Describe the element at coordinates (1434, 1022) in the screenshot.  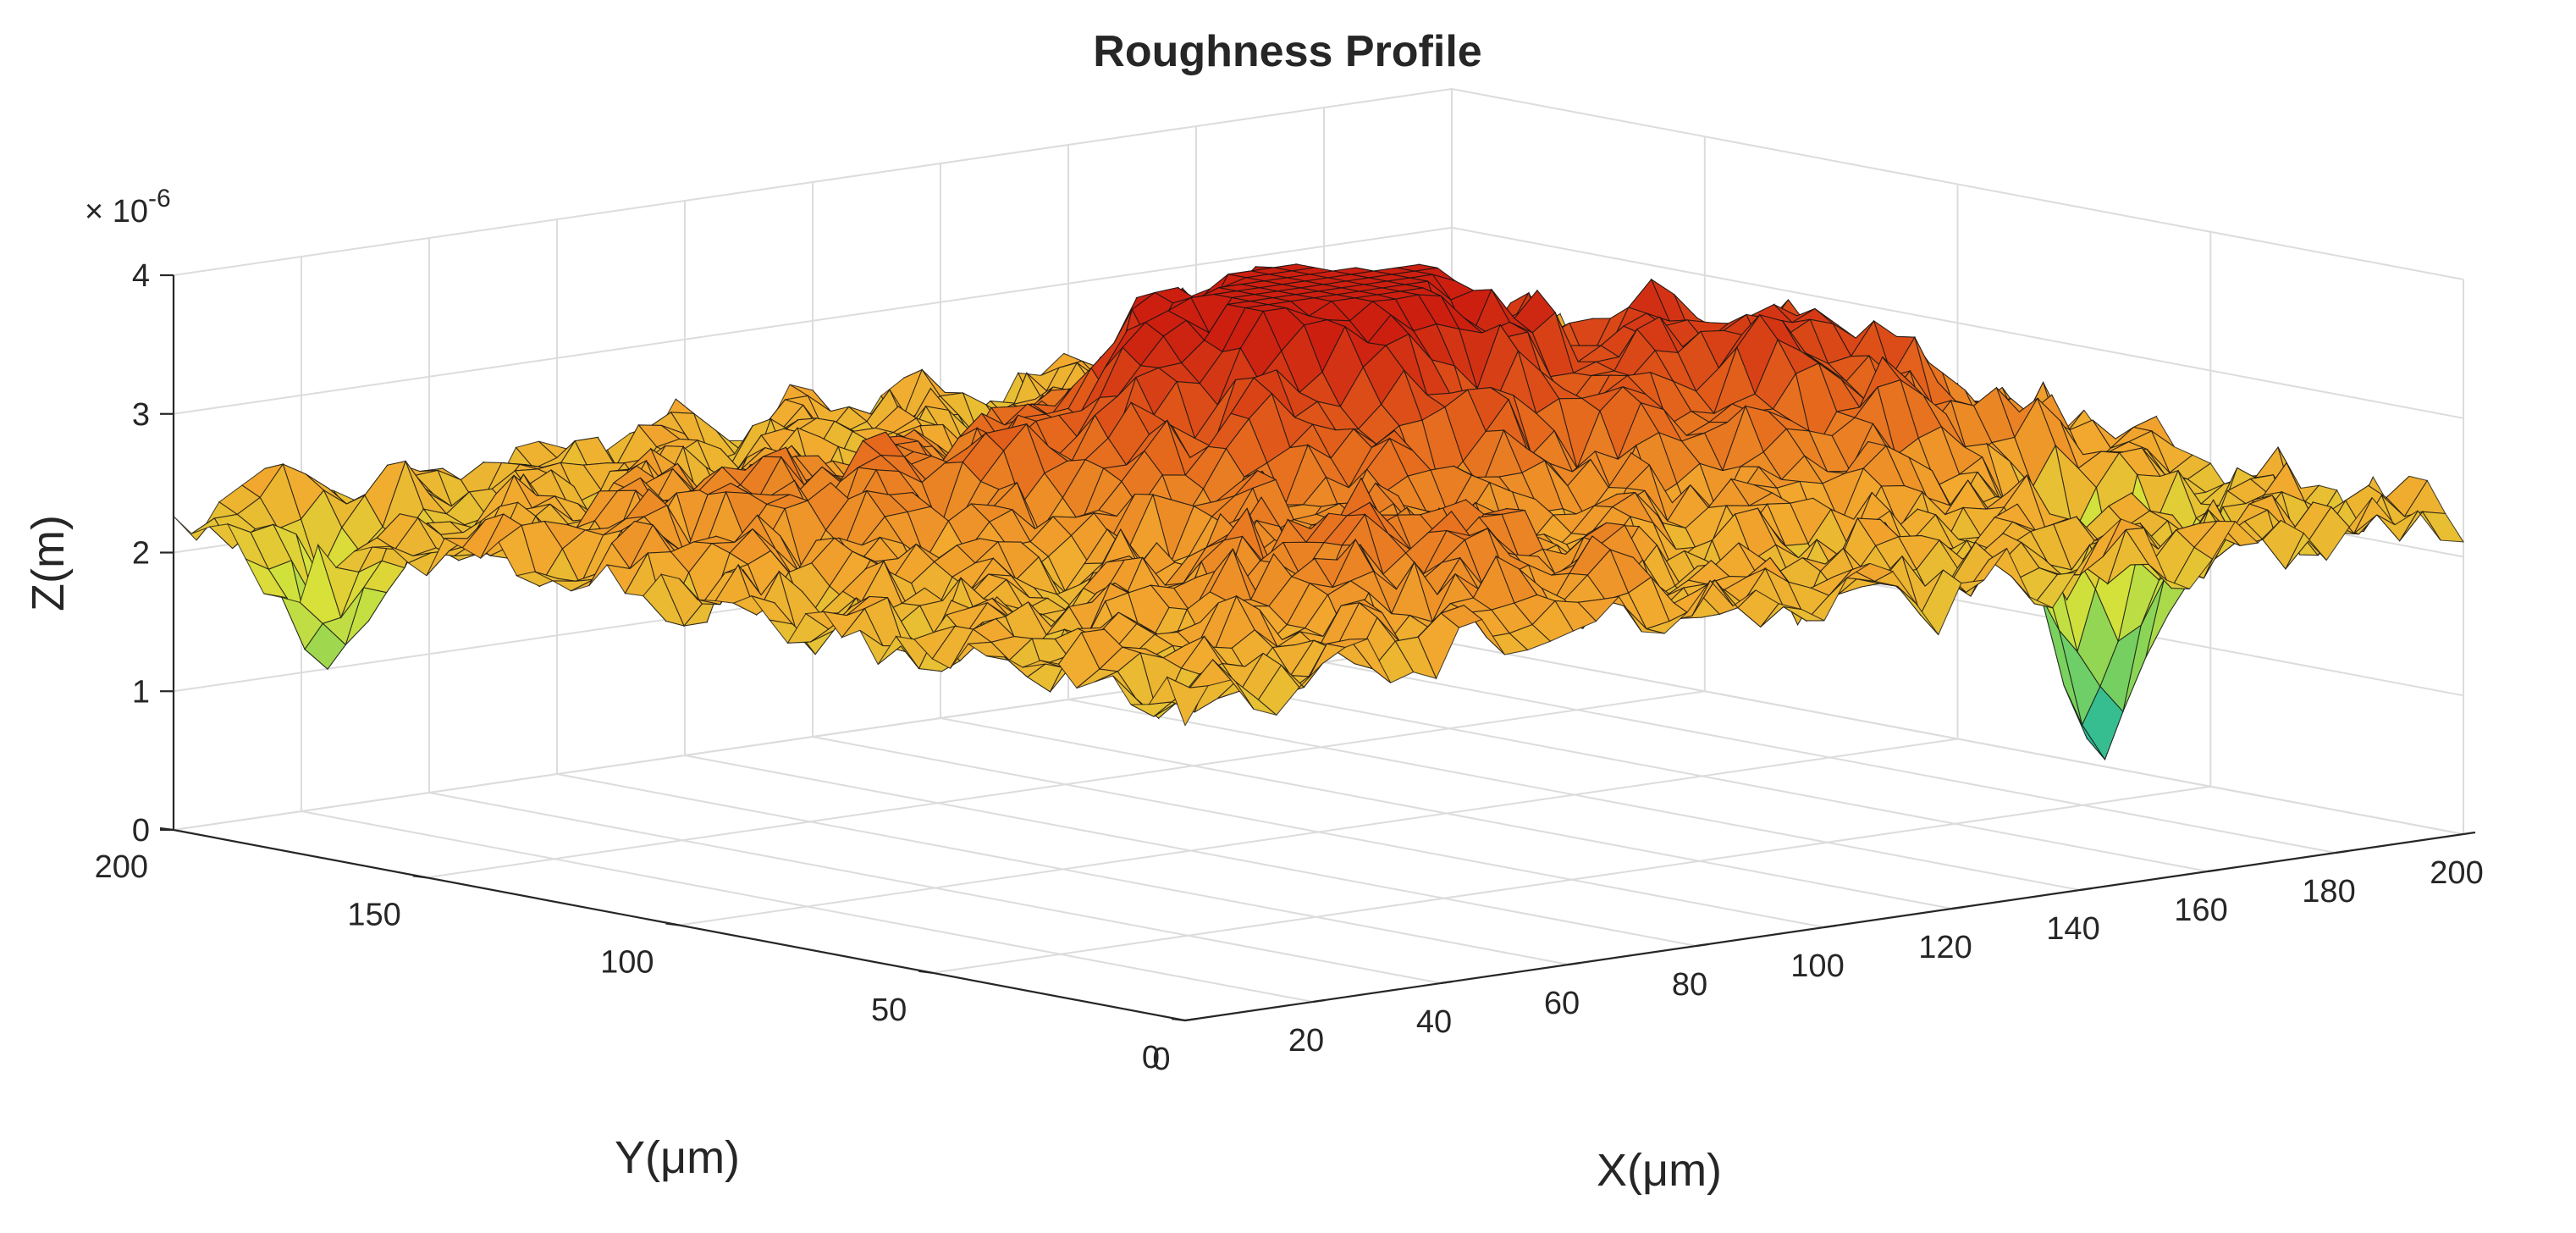
I see `x-tick-label: 40` at that location.